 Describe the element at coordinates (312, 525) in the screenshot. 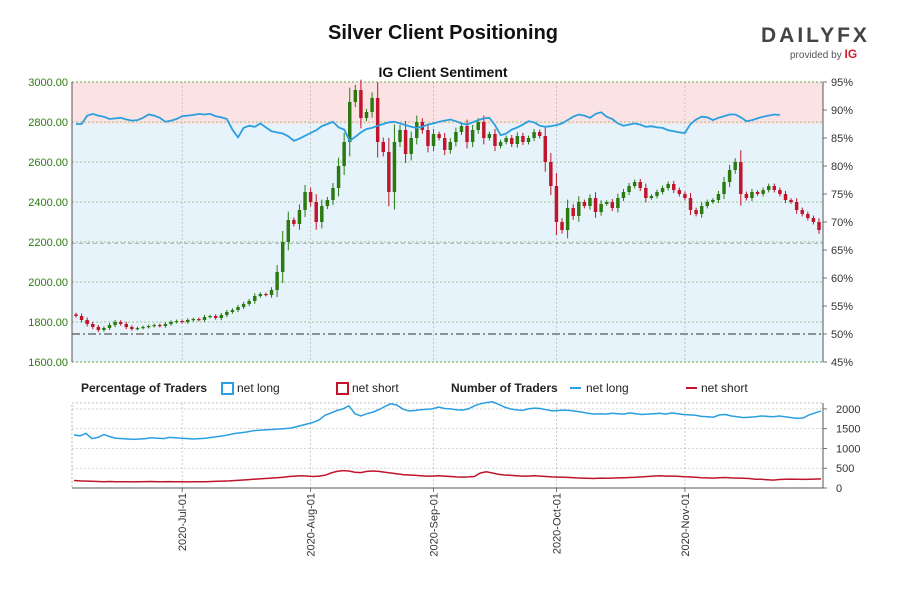

I see `date-tick-label: 2020-Aug-01` at that location.